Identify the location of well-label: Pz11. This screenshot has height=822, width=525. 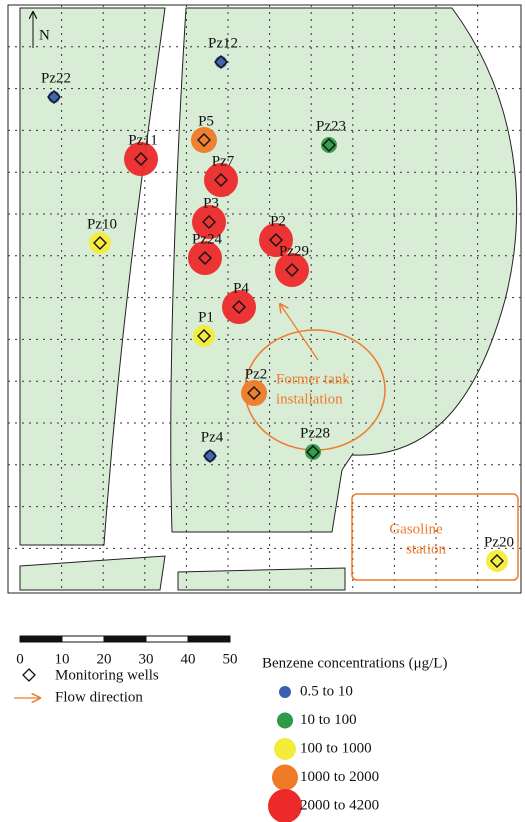
(142, 140).